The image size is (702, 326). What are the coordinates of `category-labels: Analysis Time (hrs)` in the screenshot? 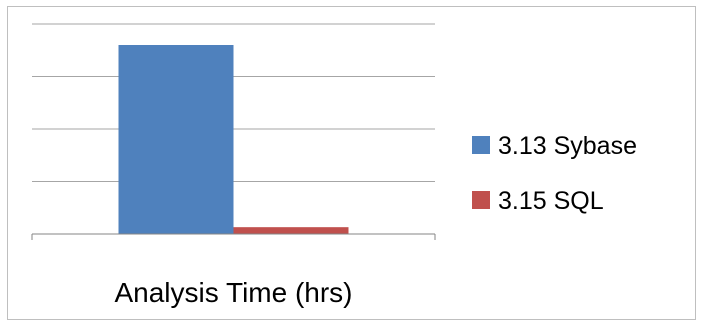 It's located at (233, 292).